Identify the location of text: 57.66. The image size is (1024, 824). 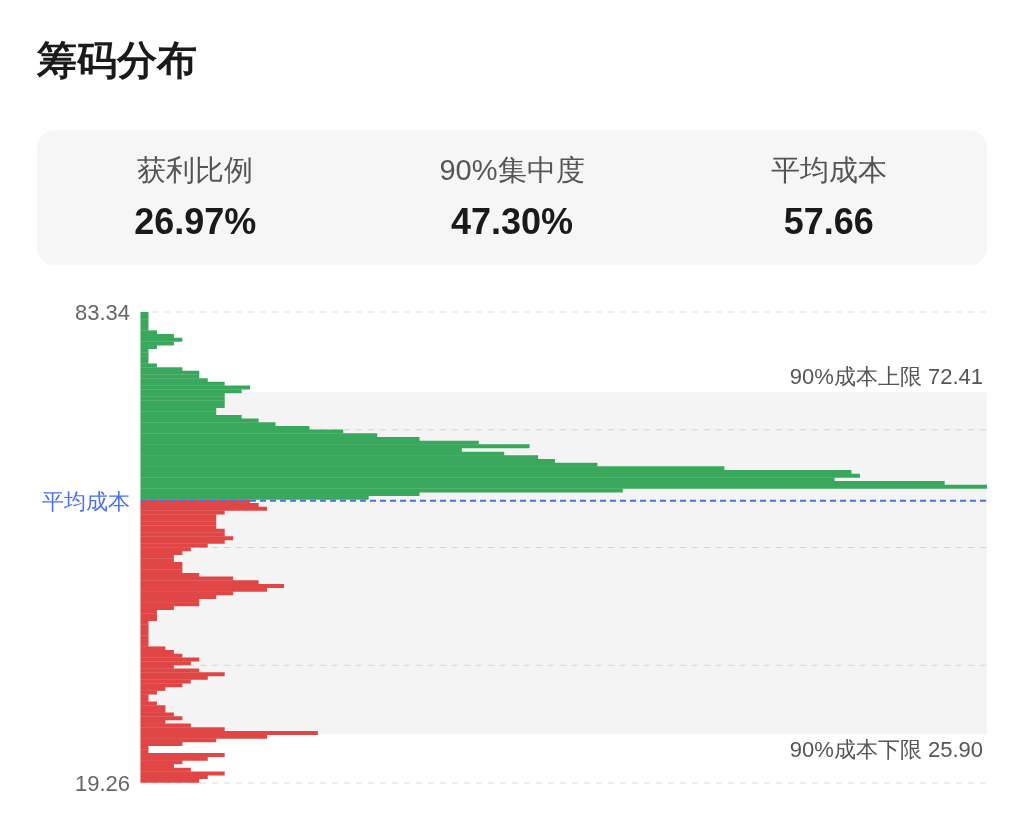
(828, 221).